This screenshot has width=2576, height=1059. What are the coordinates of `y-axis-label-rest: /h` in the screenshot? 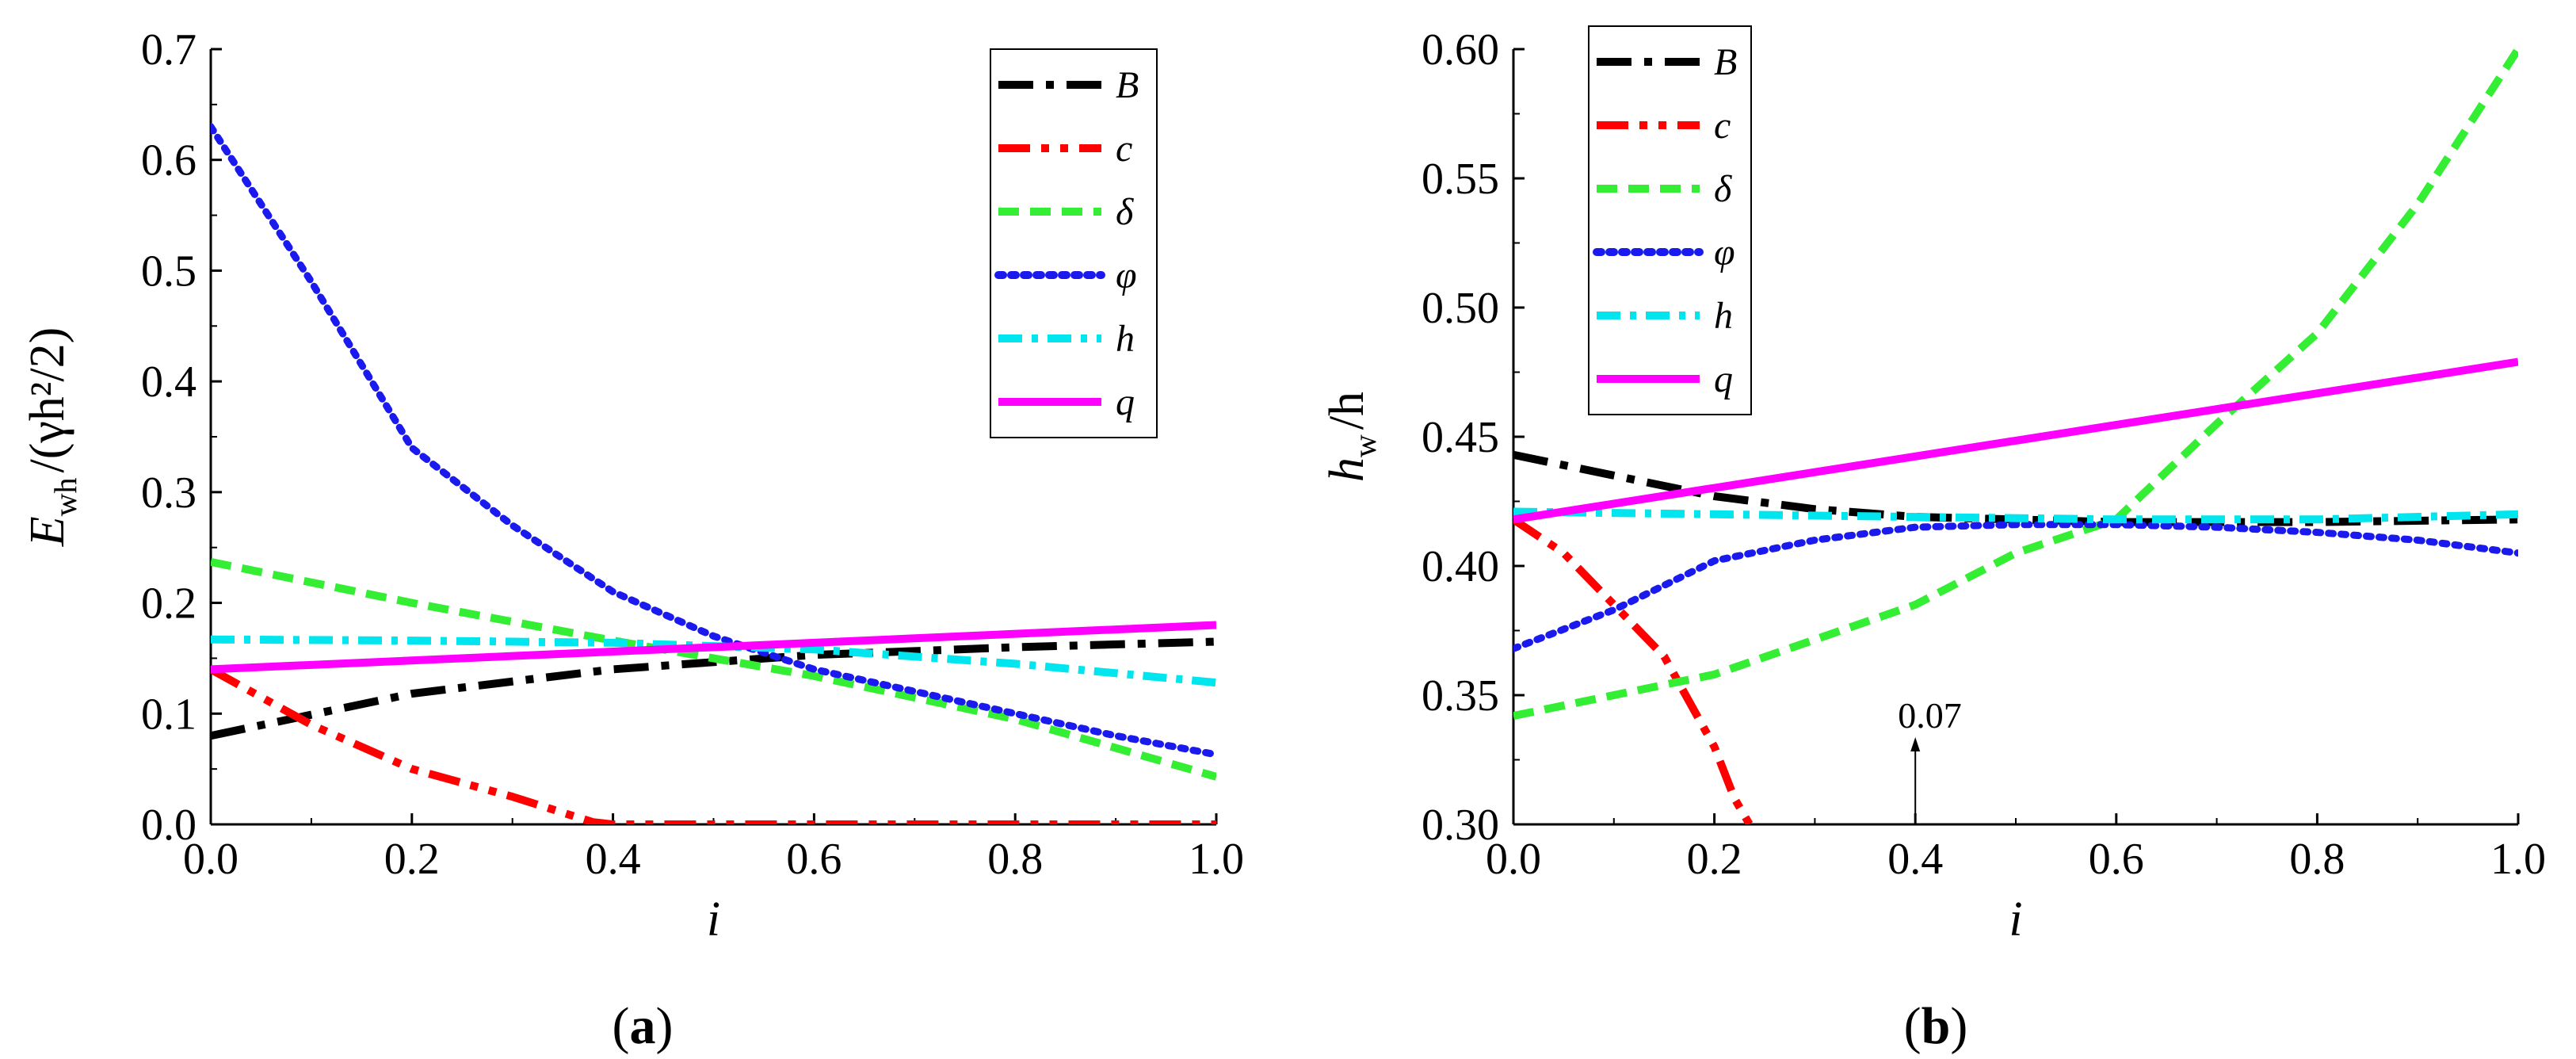 It's located at (1347, 411).